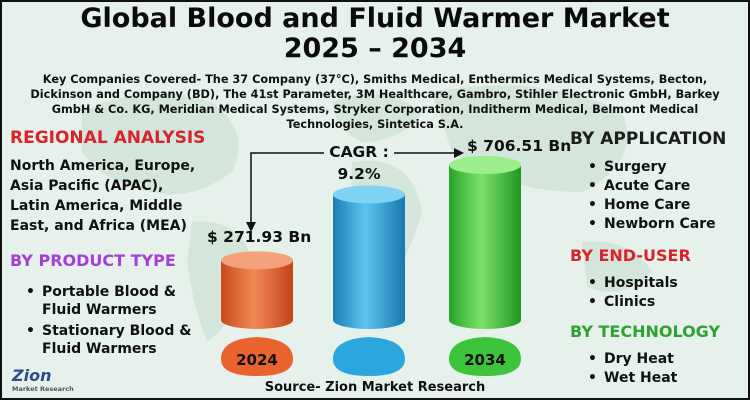 This screenshot has height=400, width=750. What do you see at coordinates (359, 163) in the screenshot?
I see `cagr-label: CAGR : 9.2%` at bounding box center [359, 163].